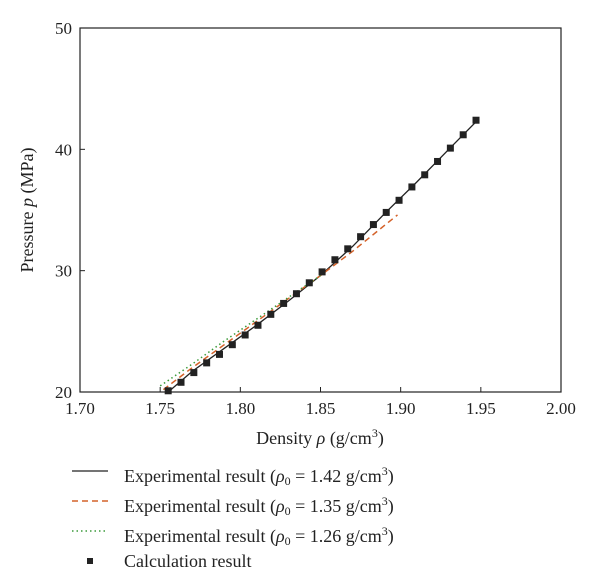 The height and width of the screenshot is (584, 600). I want to click on legend-item: Calculation result, so click(282, 561).